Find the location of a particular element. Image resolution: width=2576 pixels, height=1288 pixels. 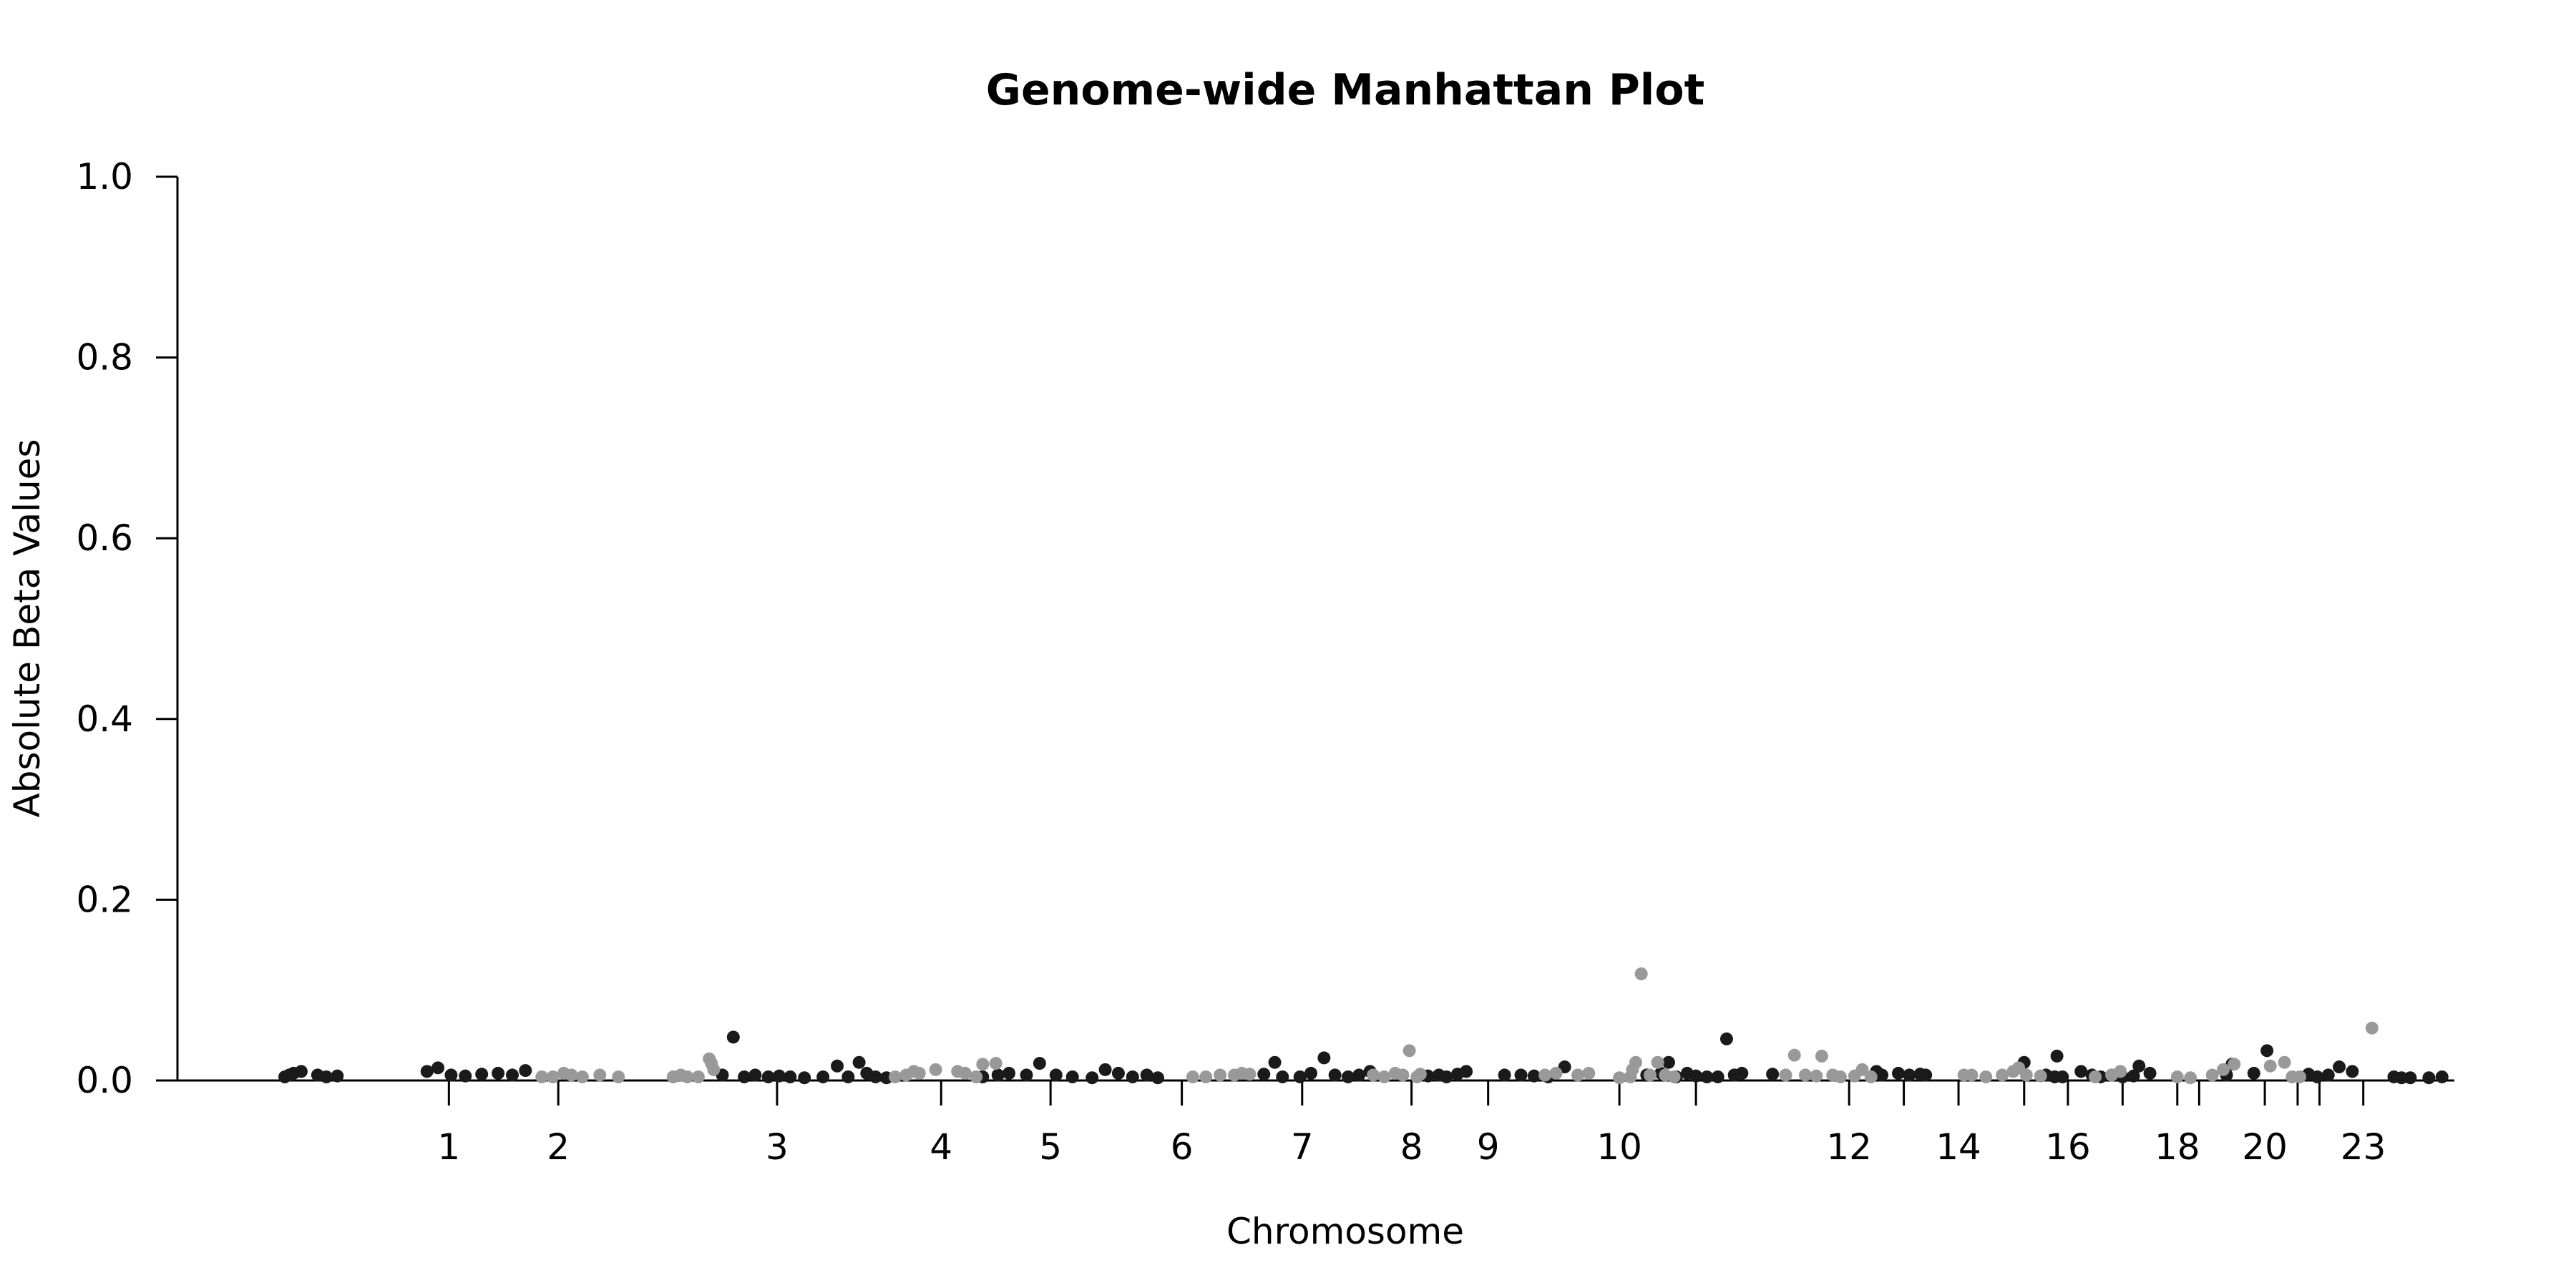

x-tick-label: 1 is located at coordinates (448, 1147).